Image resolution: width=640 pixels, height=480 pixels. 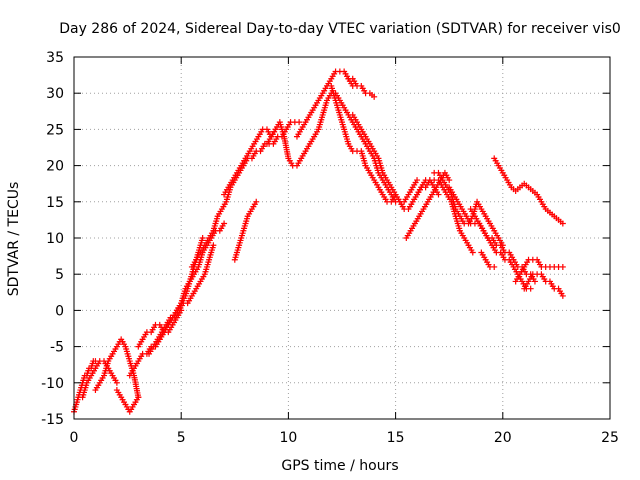 I want to click on series-arc23, so click(x=488, y=259).